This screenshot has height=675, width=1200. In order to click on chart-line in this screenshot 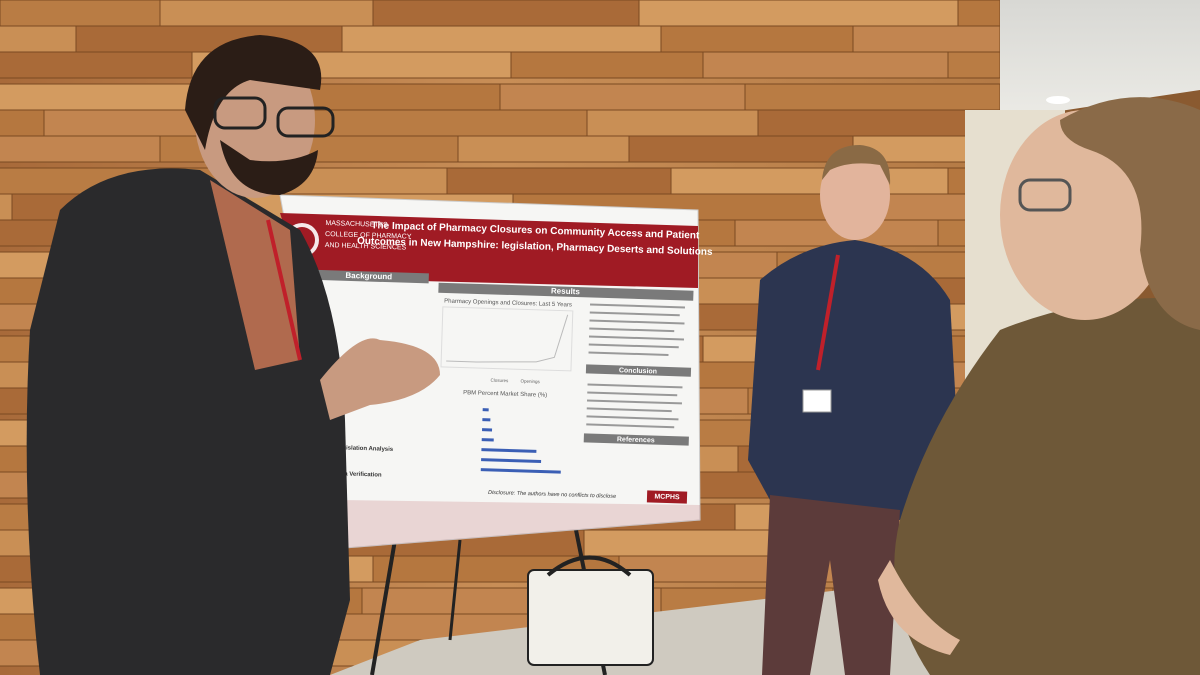, I will do `click(507, 338)`.